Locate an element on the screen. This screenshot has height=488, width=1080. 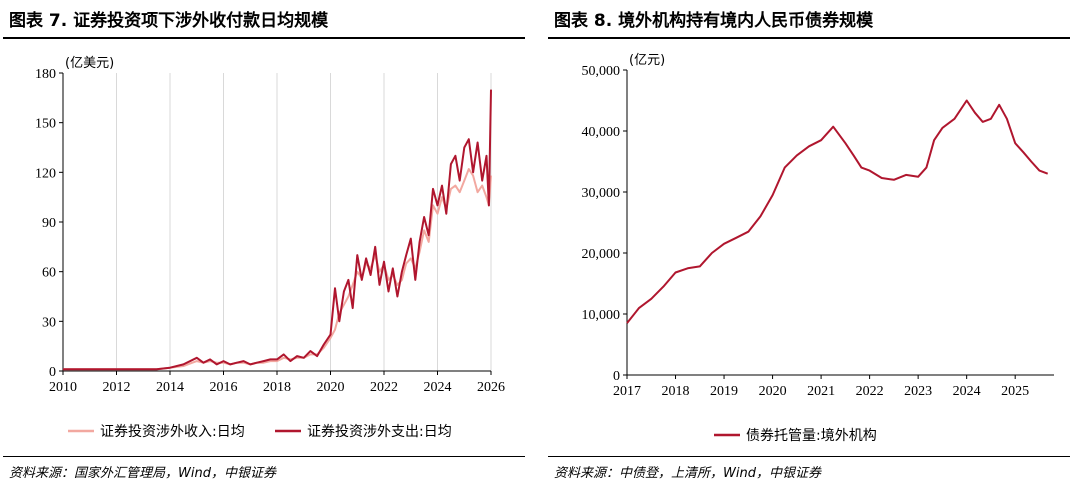
right-x-tick-label: 2022 is located at coordinates (870, 391).